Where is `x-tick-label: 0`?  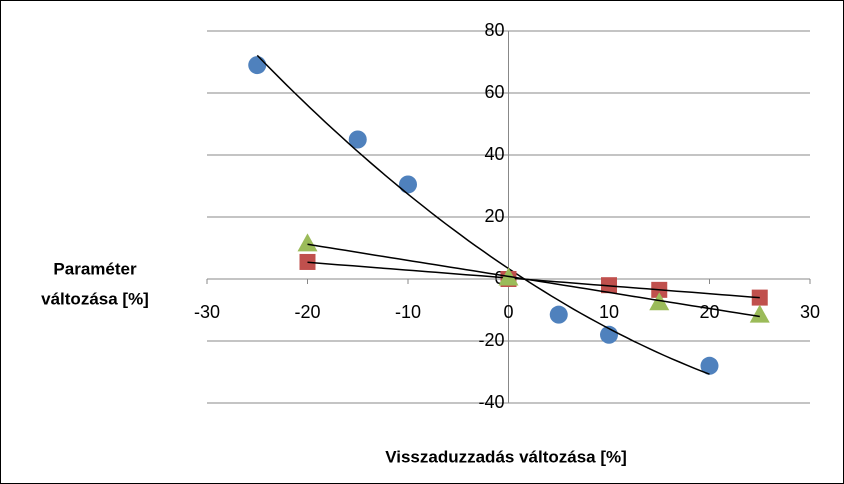
x-tick-label: 0 is located at coordinates (508, 312).